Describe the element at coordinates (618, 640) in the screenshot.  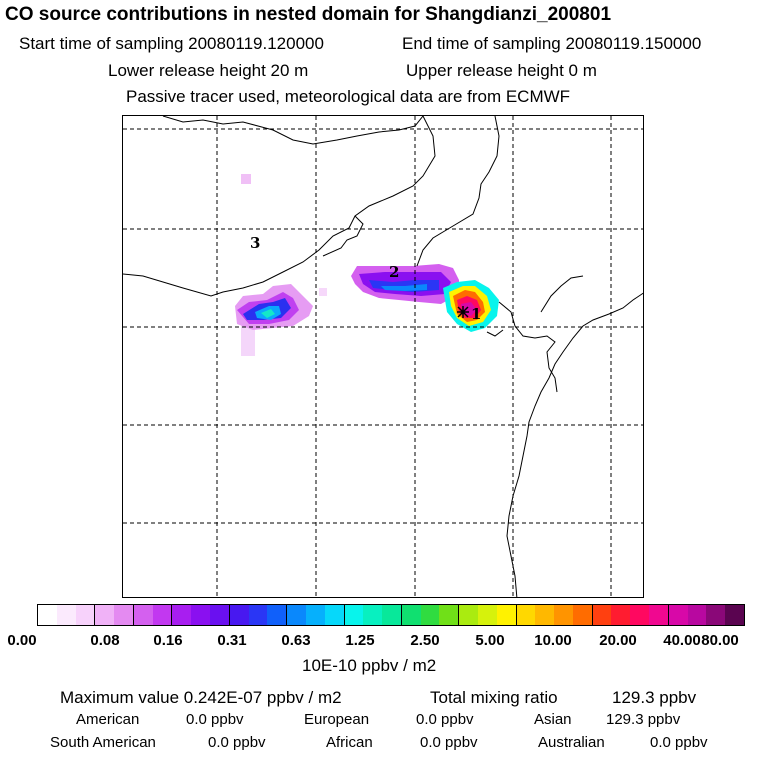
I see `colorbar-tick-label: 20.00` at that location.